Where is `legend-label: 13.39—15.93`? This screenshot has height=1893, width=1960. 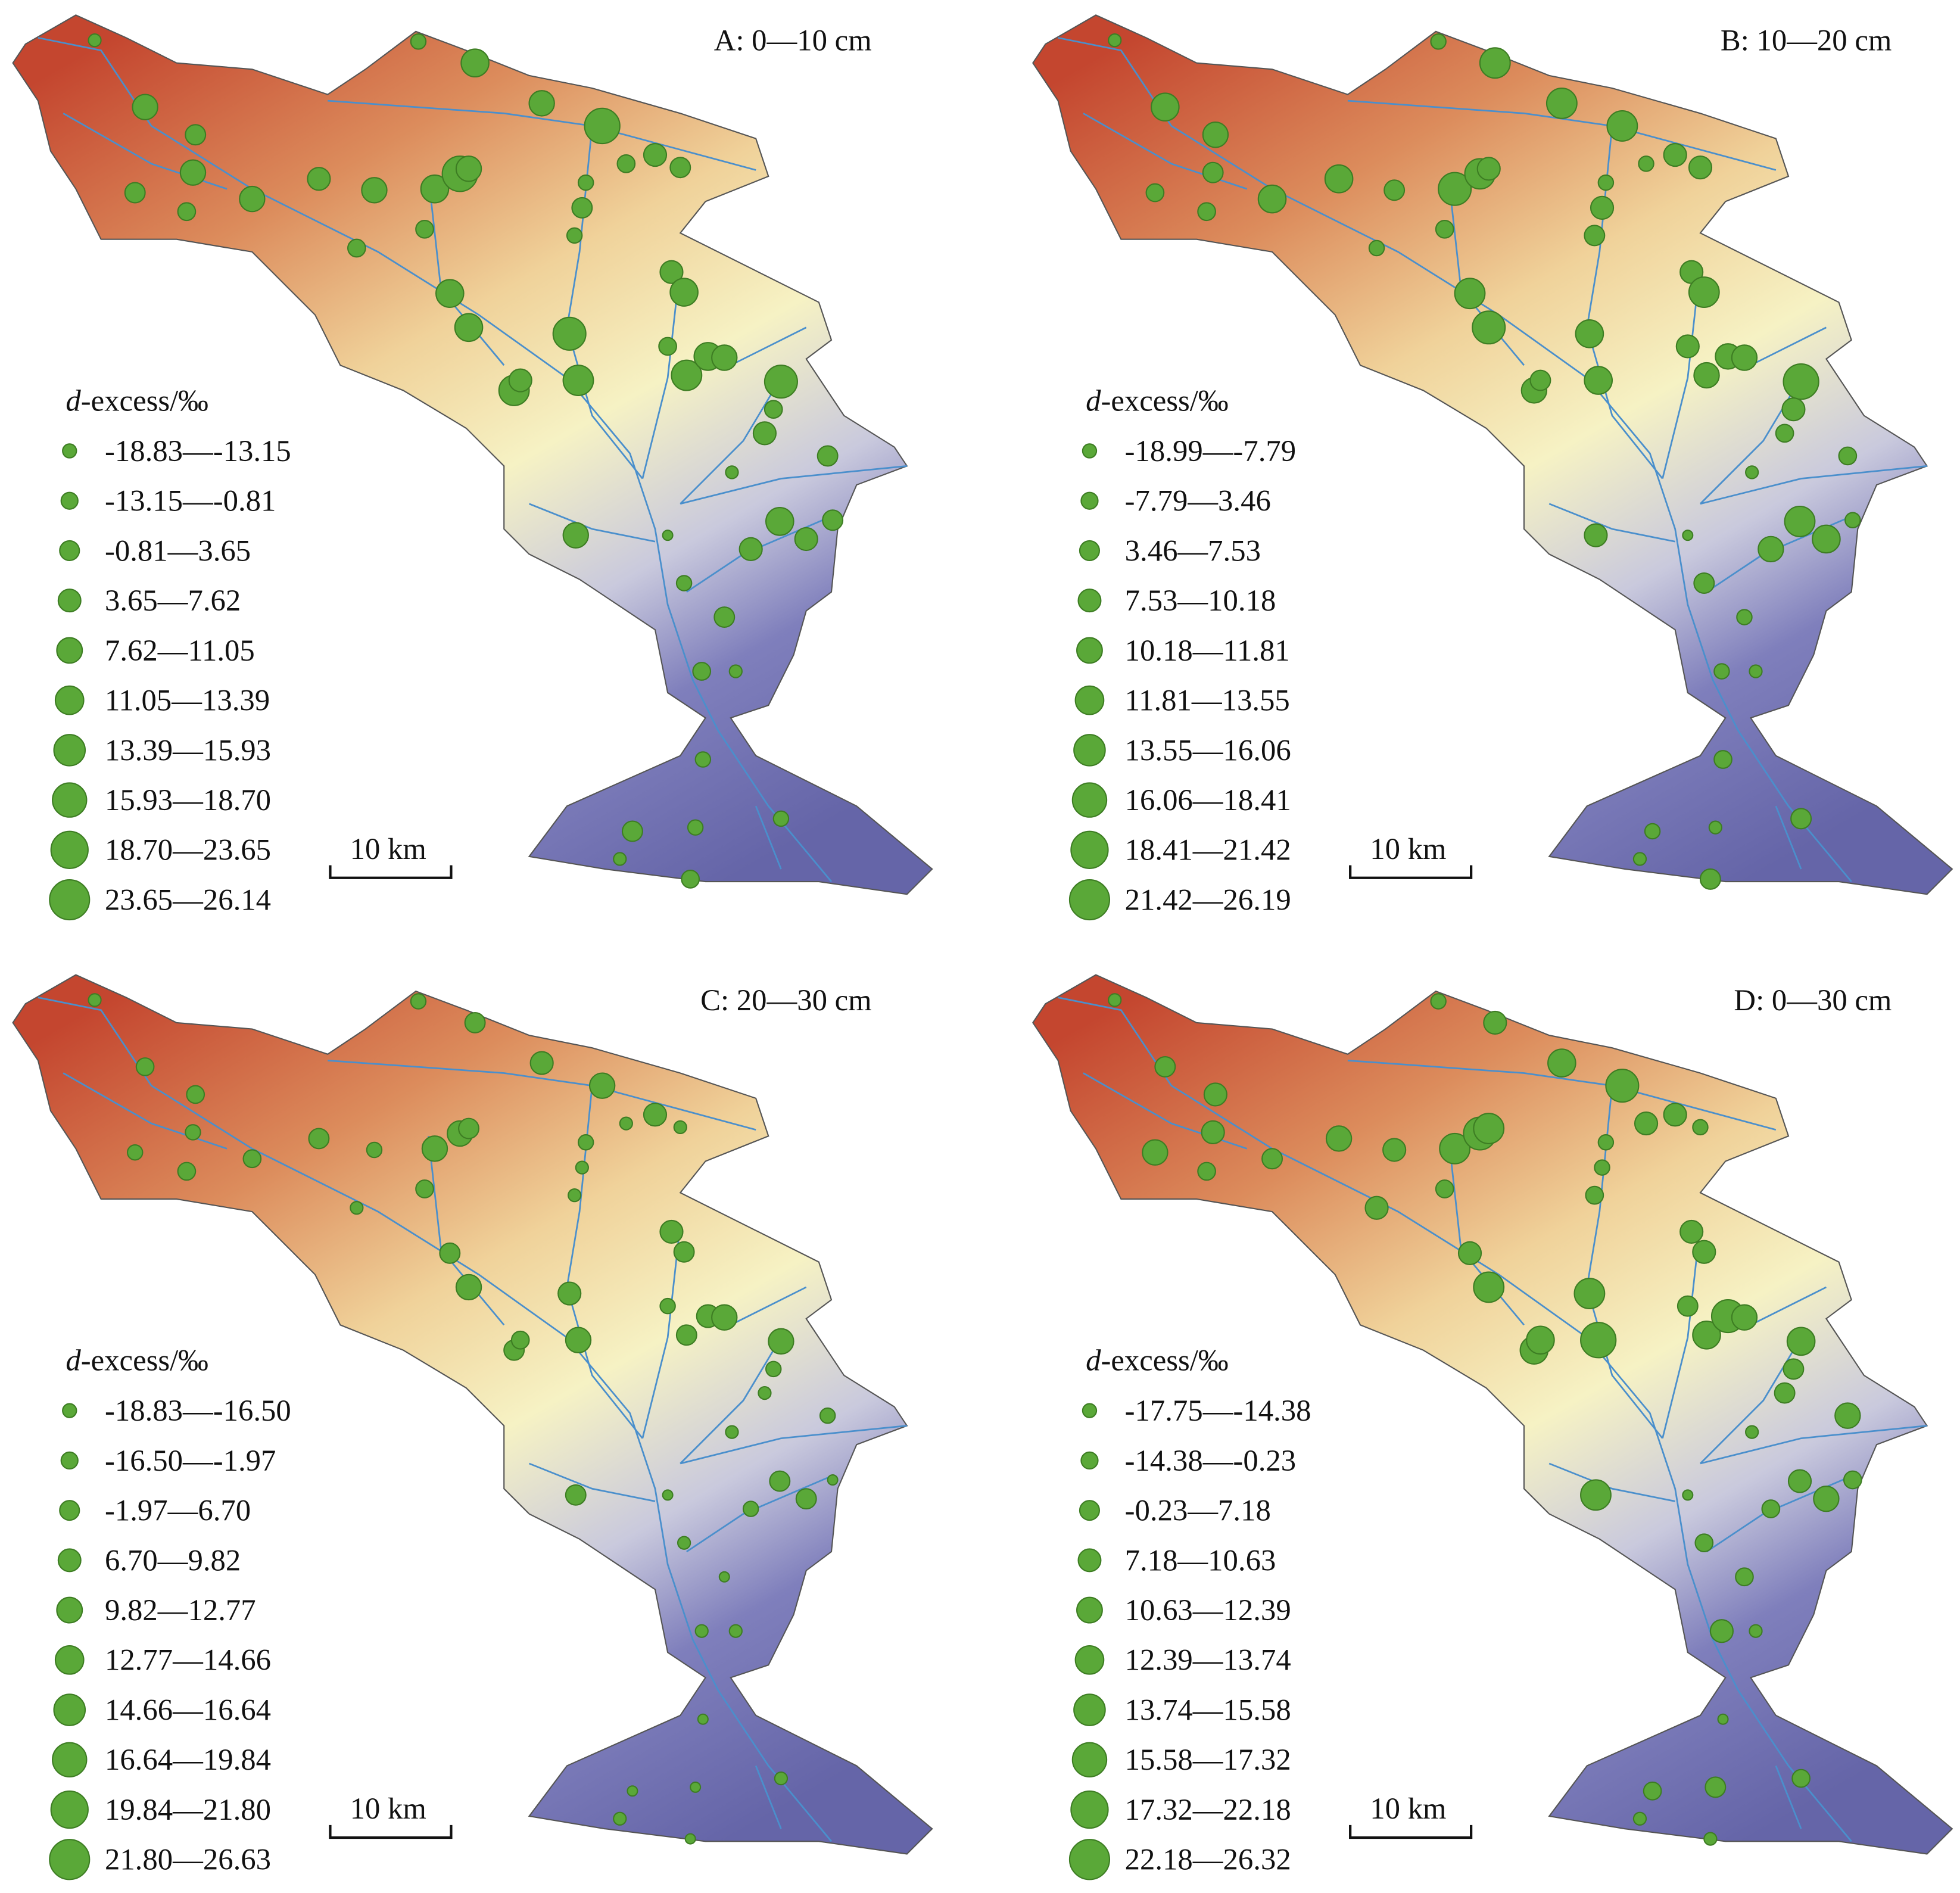
legend-label: 13.39—15.93 is located at coordinates (188, 750).